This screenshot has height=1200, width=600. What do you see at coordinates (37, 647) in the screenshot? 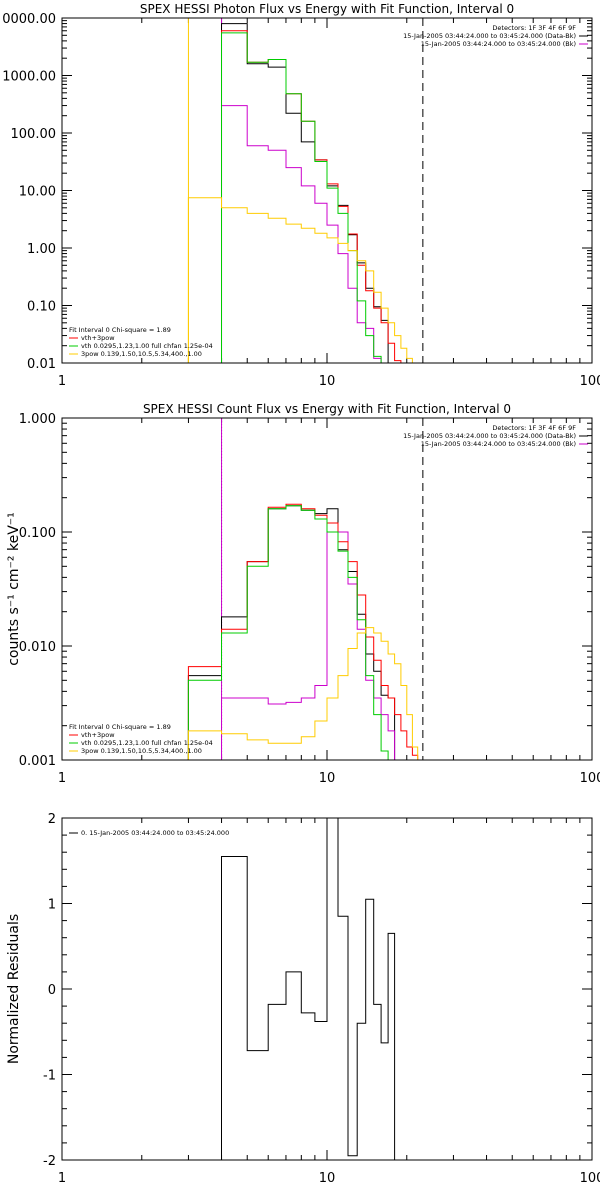
I see `y-tick-label: 0.010` at bounding box center [37, 647].